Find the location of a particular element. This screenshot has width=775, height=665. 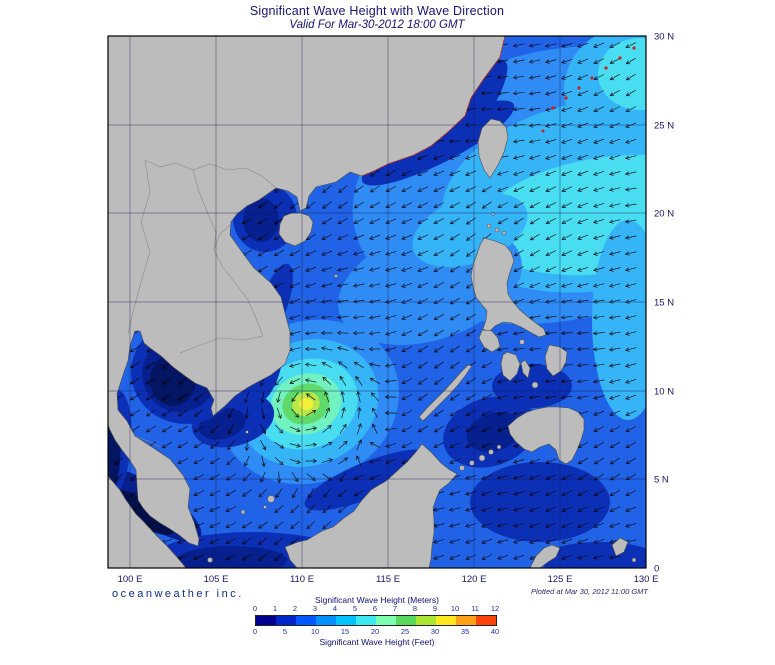

lat-label: 20 N is located at coordinates (664, 214).